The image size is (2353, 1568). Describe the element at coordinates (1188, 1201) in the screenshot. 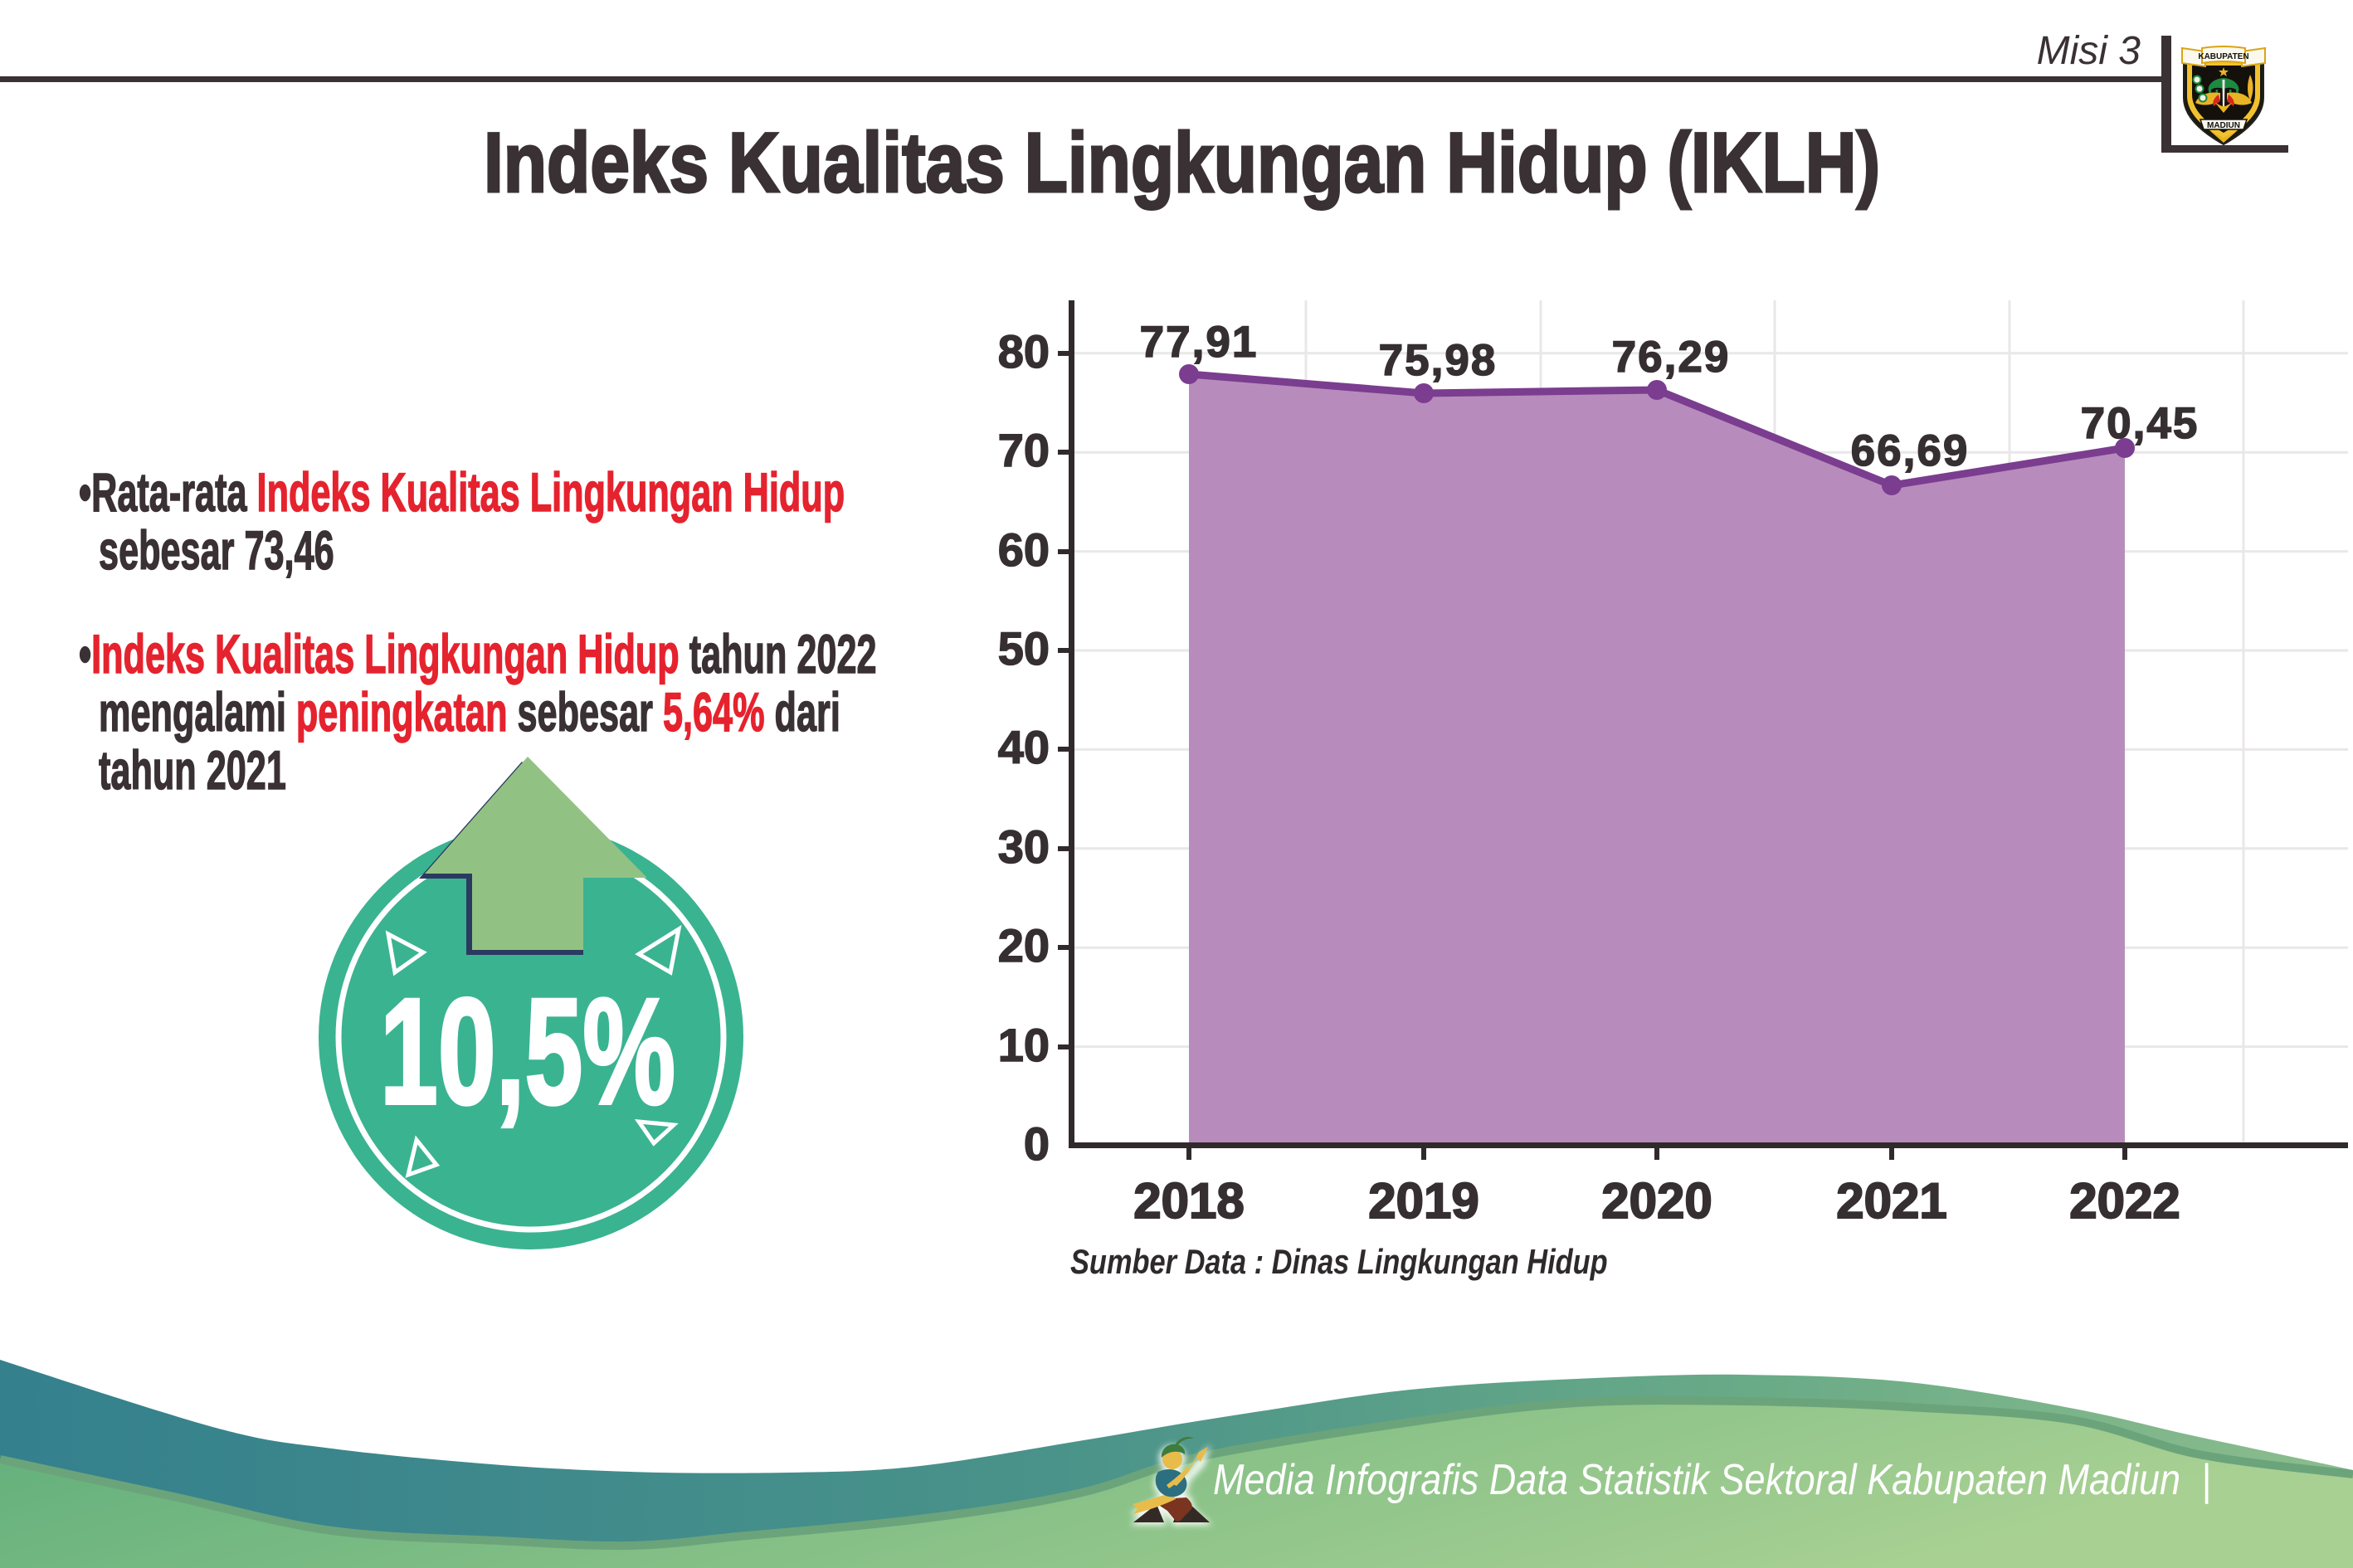

I see `svg-text: 2018` at that location.